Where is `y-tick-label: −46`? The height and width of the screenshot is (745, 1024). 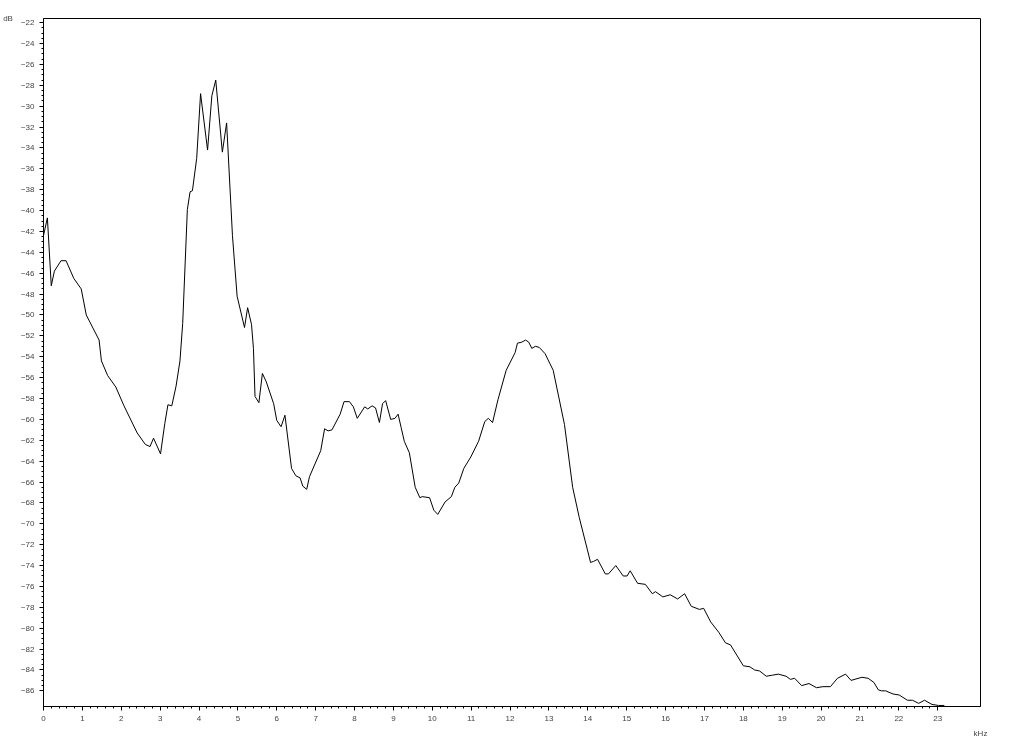
y-tick-label: −46 is located at coordinates (28, 273).